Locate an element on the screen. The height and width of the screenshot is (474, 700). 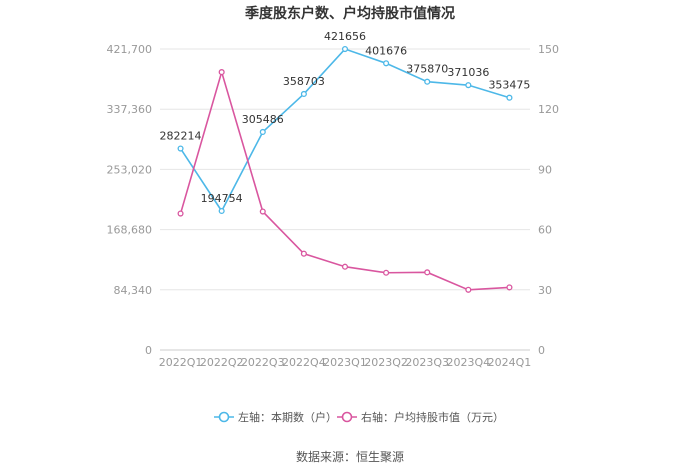
left-tick-label: 0 is located at coordinates (148, 350).